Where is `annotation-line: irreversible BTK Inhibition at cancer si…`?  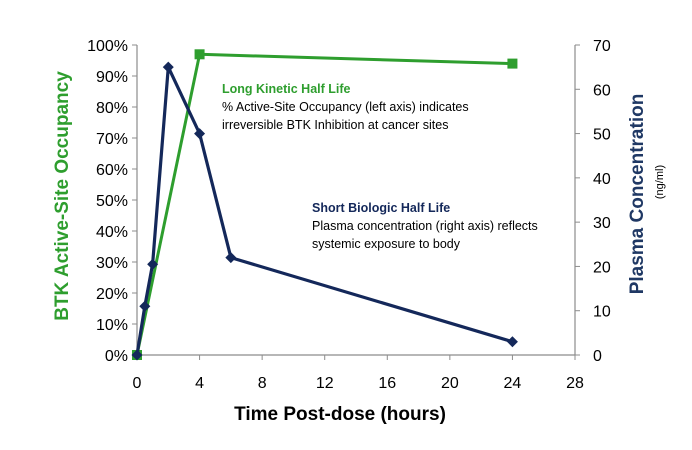 annotation-line: irreversible BTK Inhibition at cancer si… is located at coordinates (335, 125).